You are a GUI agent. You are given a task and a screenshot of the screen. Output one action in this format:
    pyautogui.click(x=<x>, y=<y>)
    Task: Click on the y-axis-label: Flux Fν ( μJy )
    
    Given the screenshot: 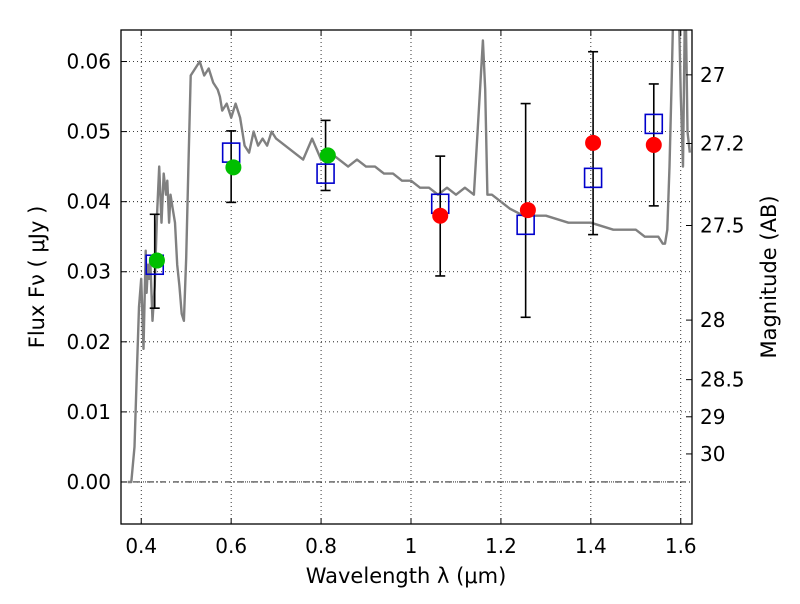 What is the action you would take?
    pyautogui.click(x=37, y=277)
    